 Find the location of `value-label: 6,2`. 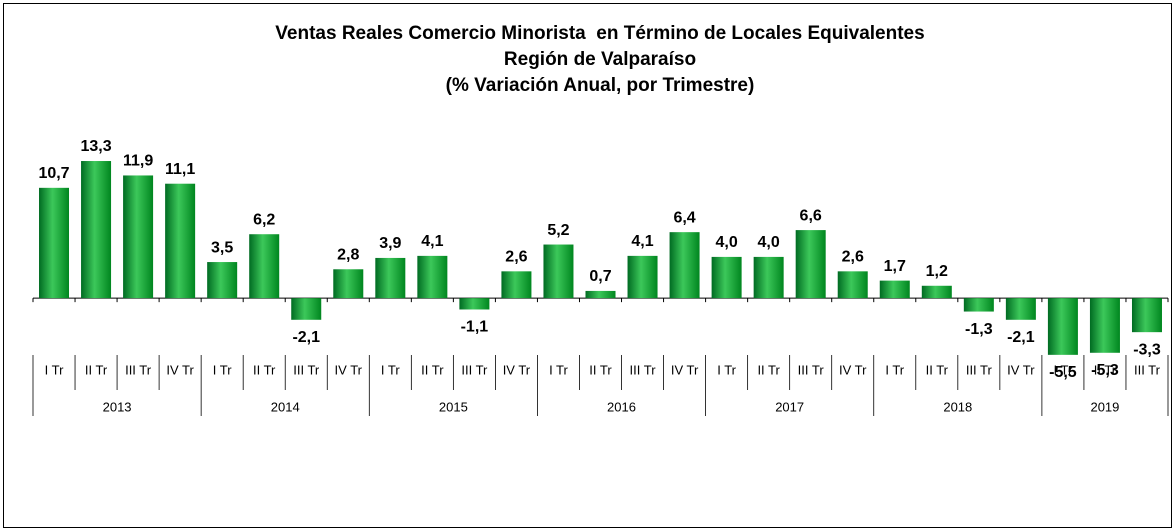

value-label: 6,2 is located at coordinates (264, 219).